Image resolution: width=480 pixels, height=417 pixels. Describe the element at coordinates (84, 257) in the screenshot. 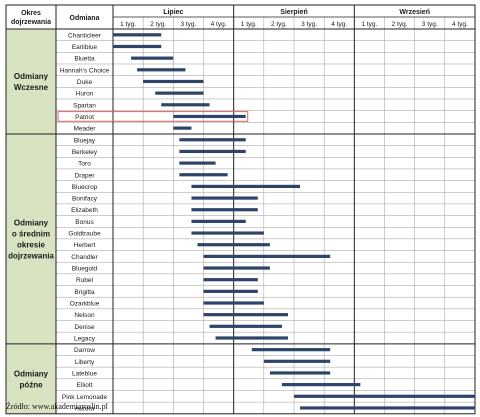

I see `variety-label: Chandler` at that location.